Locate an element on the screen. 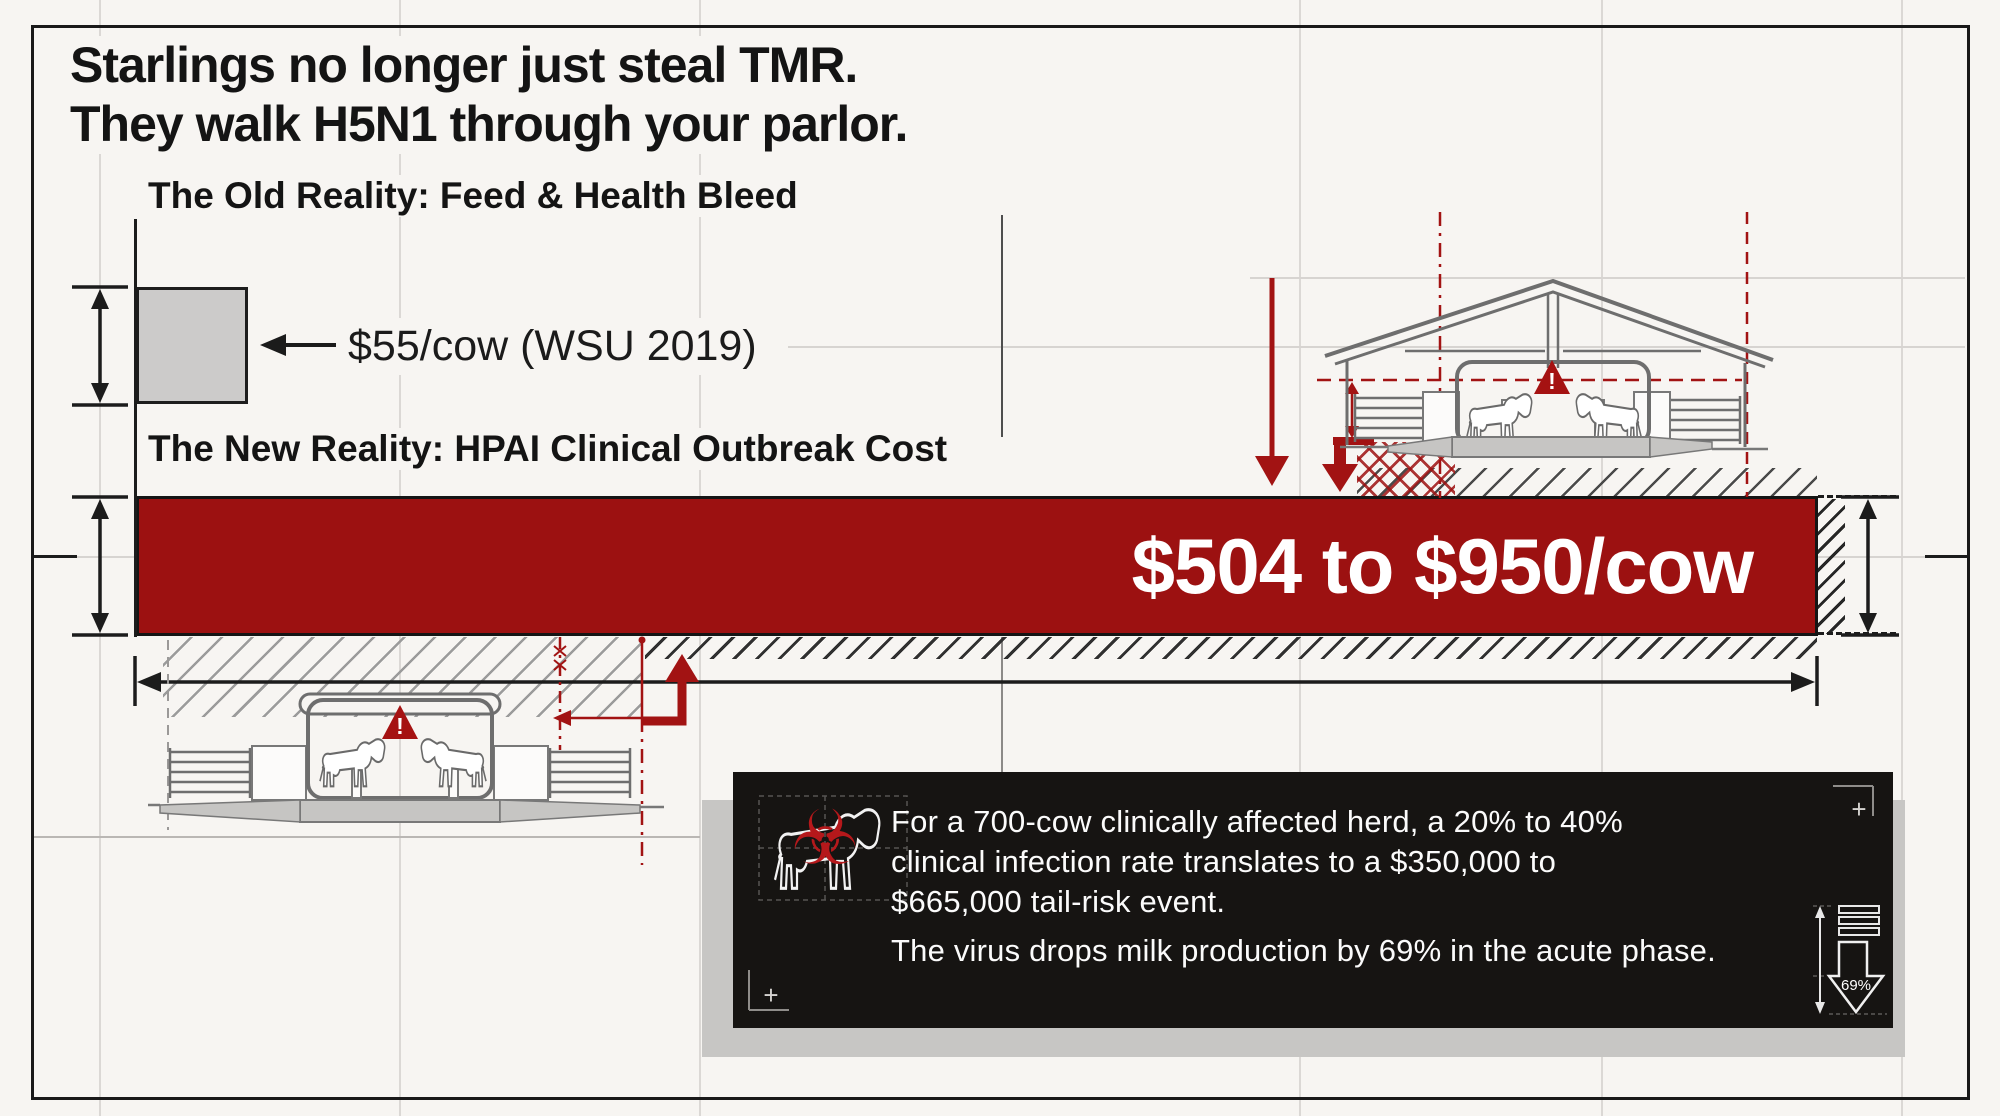 The image size is (2000, 1116). milk-drop-arrow-icon: 69% is located at coordinates (1850, 960).